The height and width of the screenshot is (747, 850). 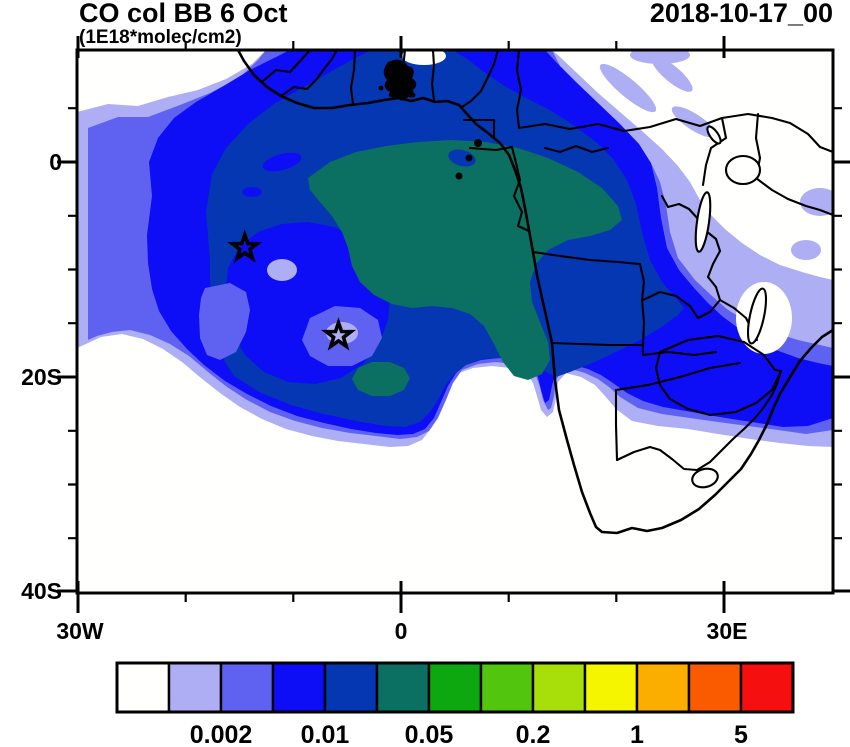 What do you see at coordinates (480, 79) in the screenshot?
I see `border-nigeria-cameroon` at bounding box center [480, 79].